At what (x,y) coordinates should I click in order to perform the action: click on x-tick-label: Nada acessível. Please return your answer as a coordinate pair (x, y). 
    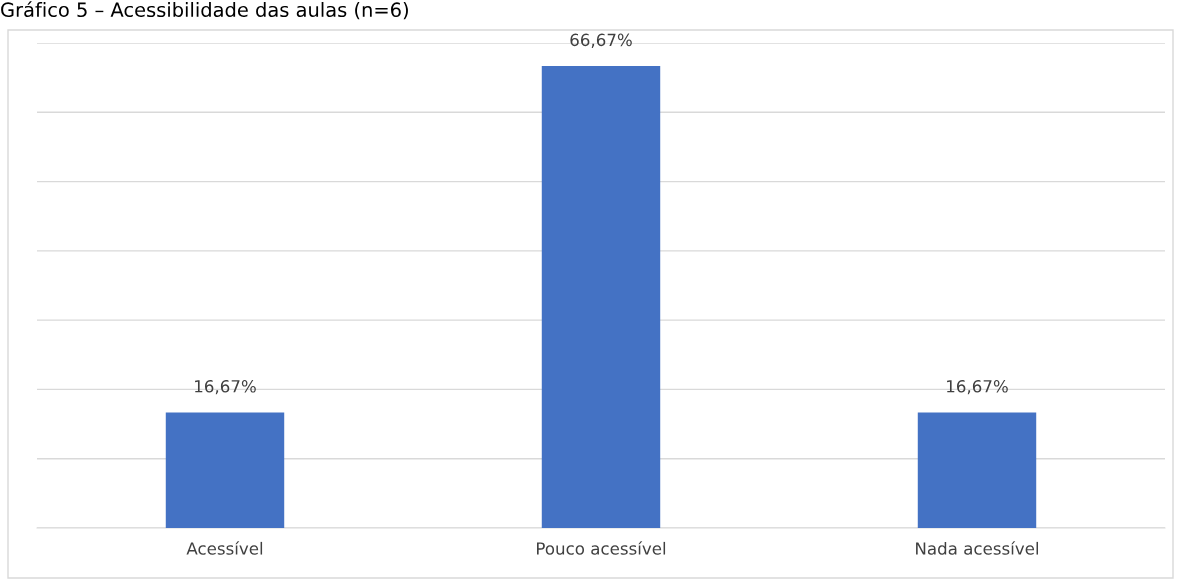
    Looking at the image, I should click on (977, 548).